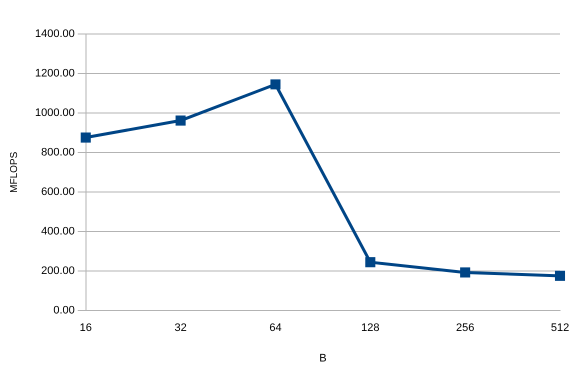  Describe the element at coordinates (180, 328) in the screenshot. I see `x-tick-label: 32` at that location.